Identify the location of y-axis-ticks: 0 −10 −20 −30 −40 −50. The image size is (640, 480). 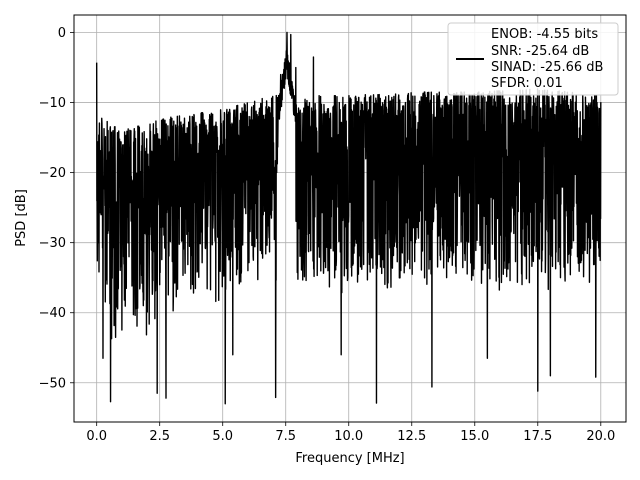
(56, 208).